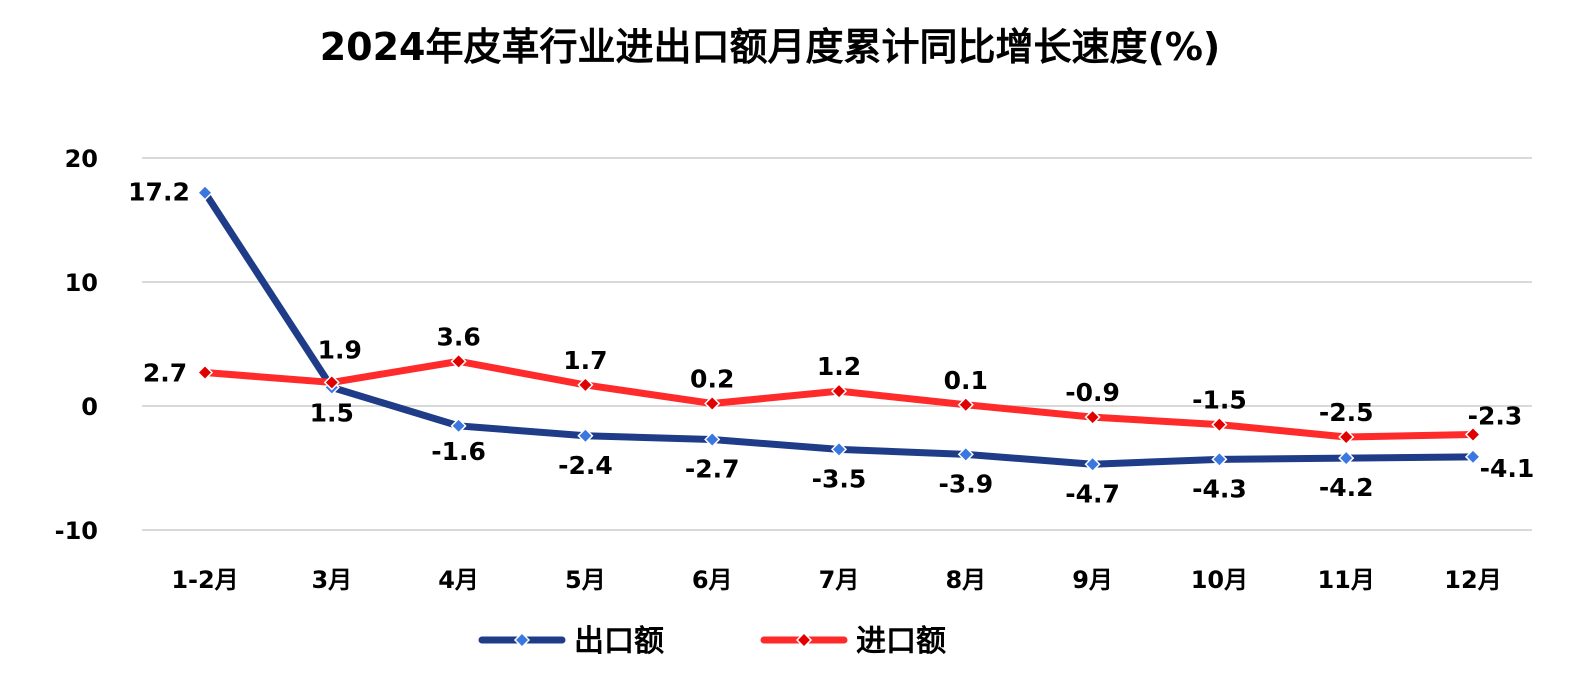 This screenshot has height=687, width=1580. I want to click on x-tick-label: 12月, so click(1472, 580).